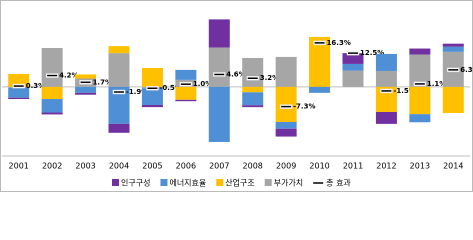 The image size is (473, 240). Describe the element at coordinates (219, 166) in the screenshot. I see `x-tick-label: 2007` at that location.